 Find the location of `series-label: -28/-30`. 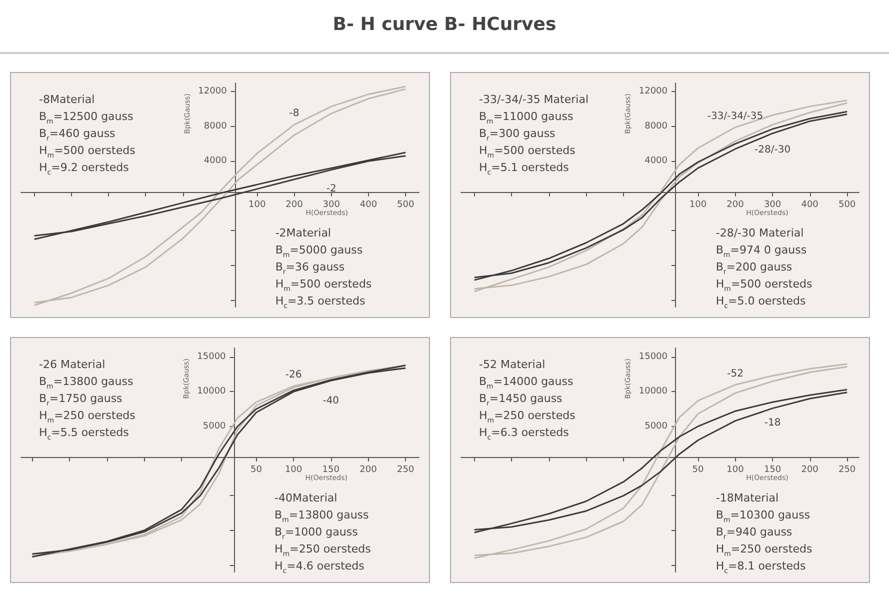

series-label: -28/-30 is located at coordinates (772, 150).